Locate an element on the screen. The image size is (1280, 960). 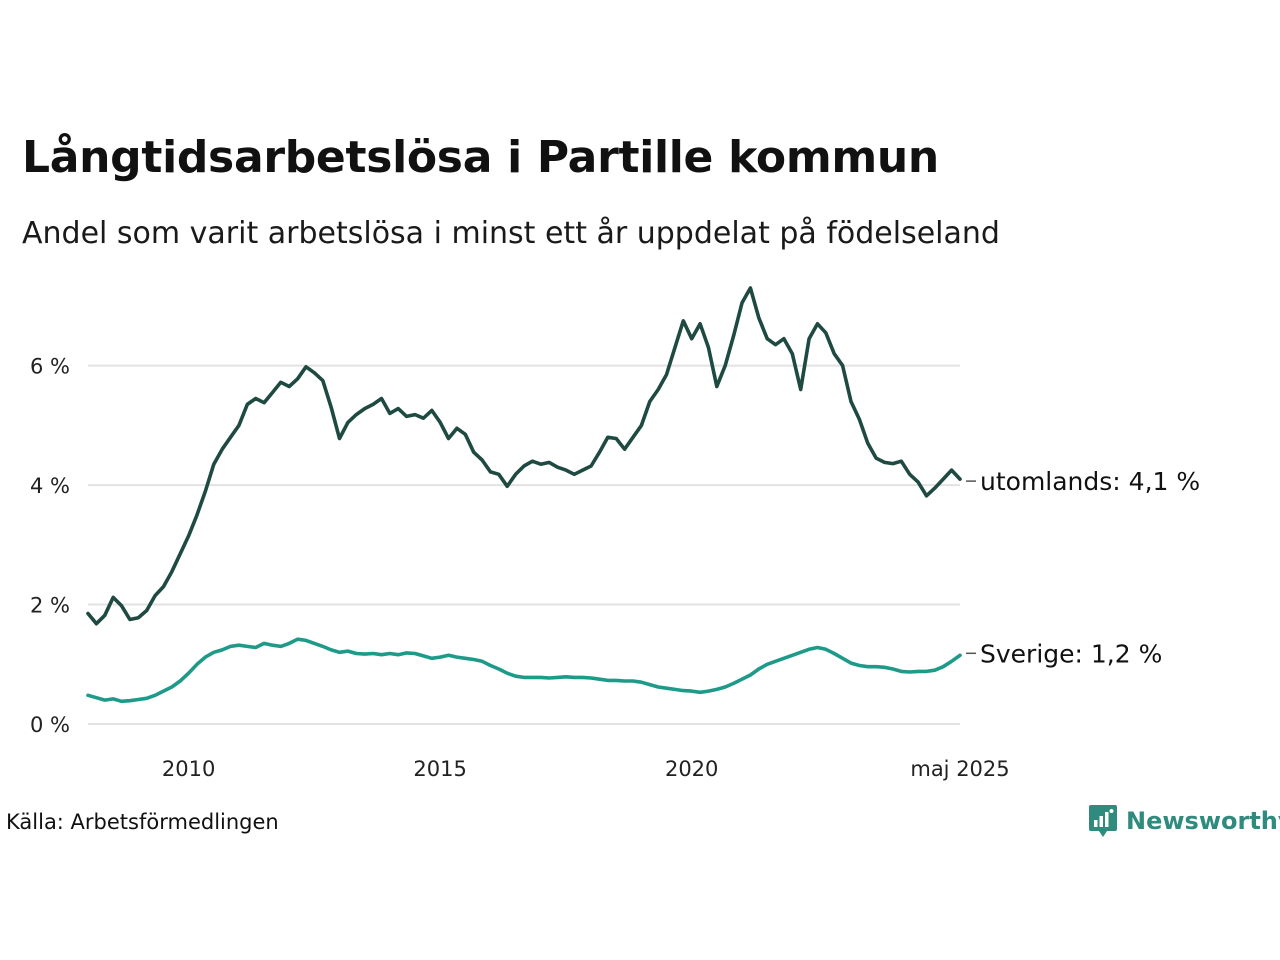
x-axis-ticks: 2010 2015 2020 maj 2025 is located at coordinates (586, 769).